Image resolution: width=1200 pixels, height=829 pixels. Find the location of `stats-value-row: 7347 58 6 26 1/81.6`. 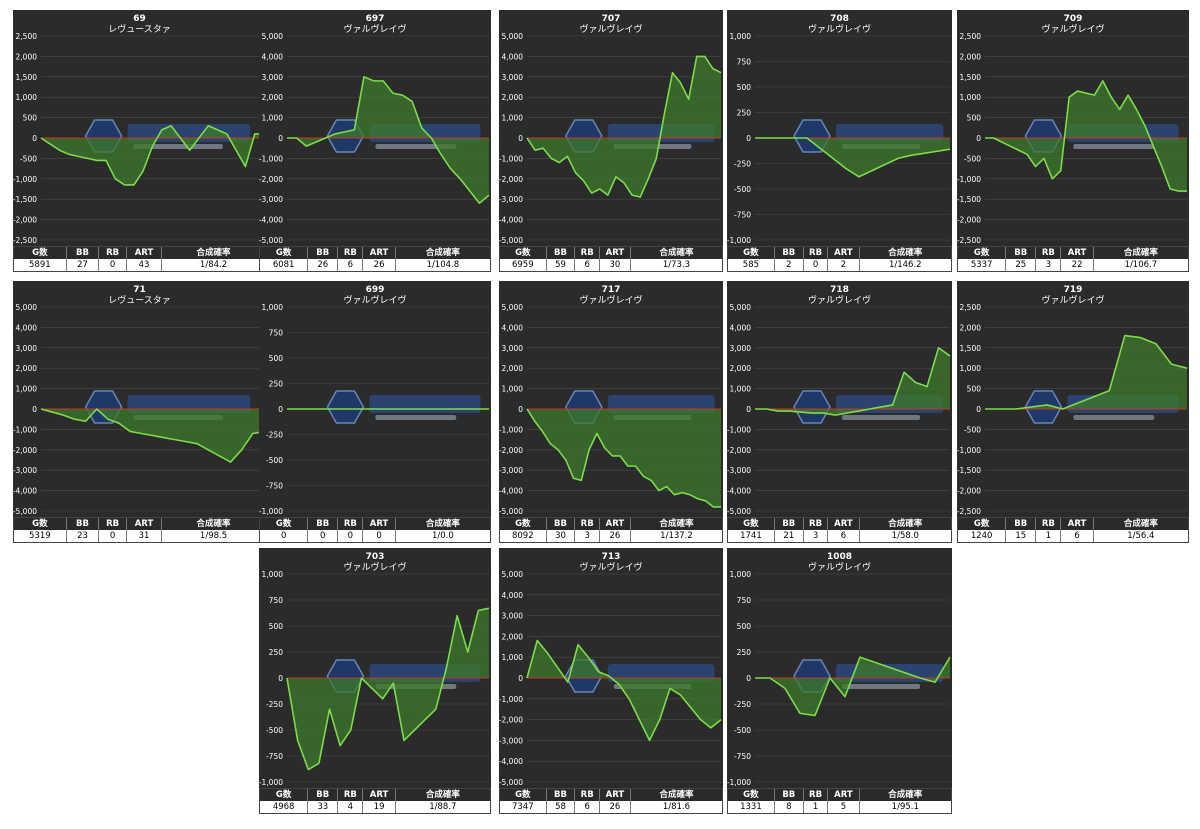

stats-value-row: 7347 58 6 26 1/81.6 is located at coordinates (611, 807).